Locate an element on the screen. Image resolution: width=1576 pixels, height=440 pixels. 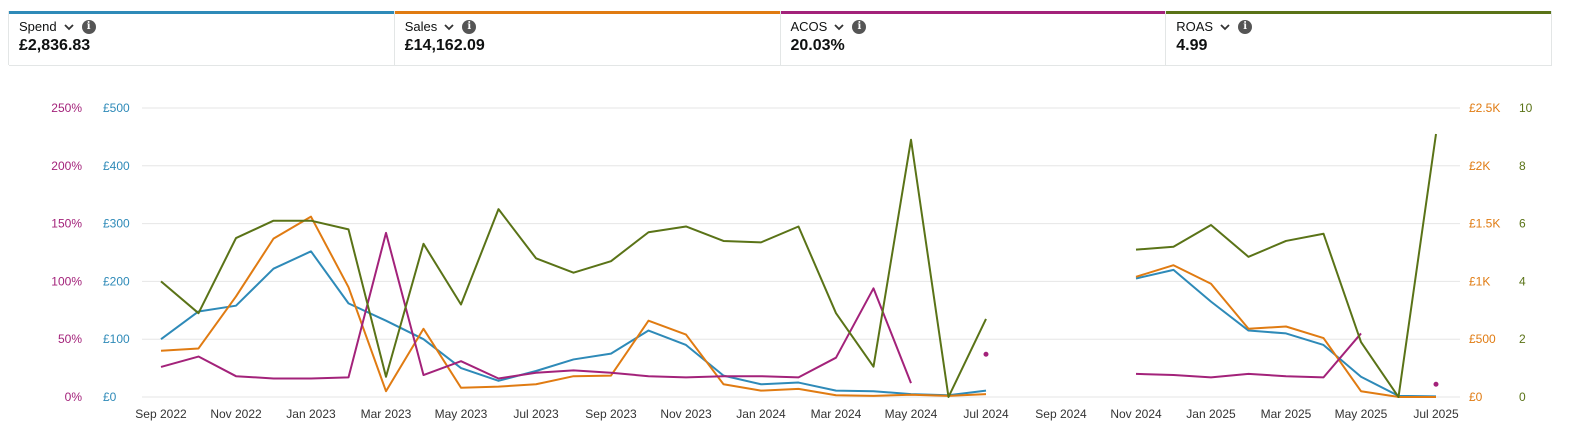
sales-axis-tick-label: £2.5K is located at coordinates (1484, 108).